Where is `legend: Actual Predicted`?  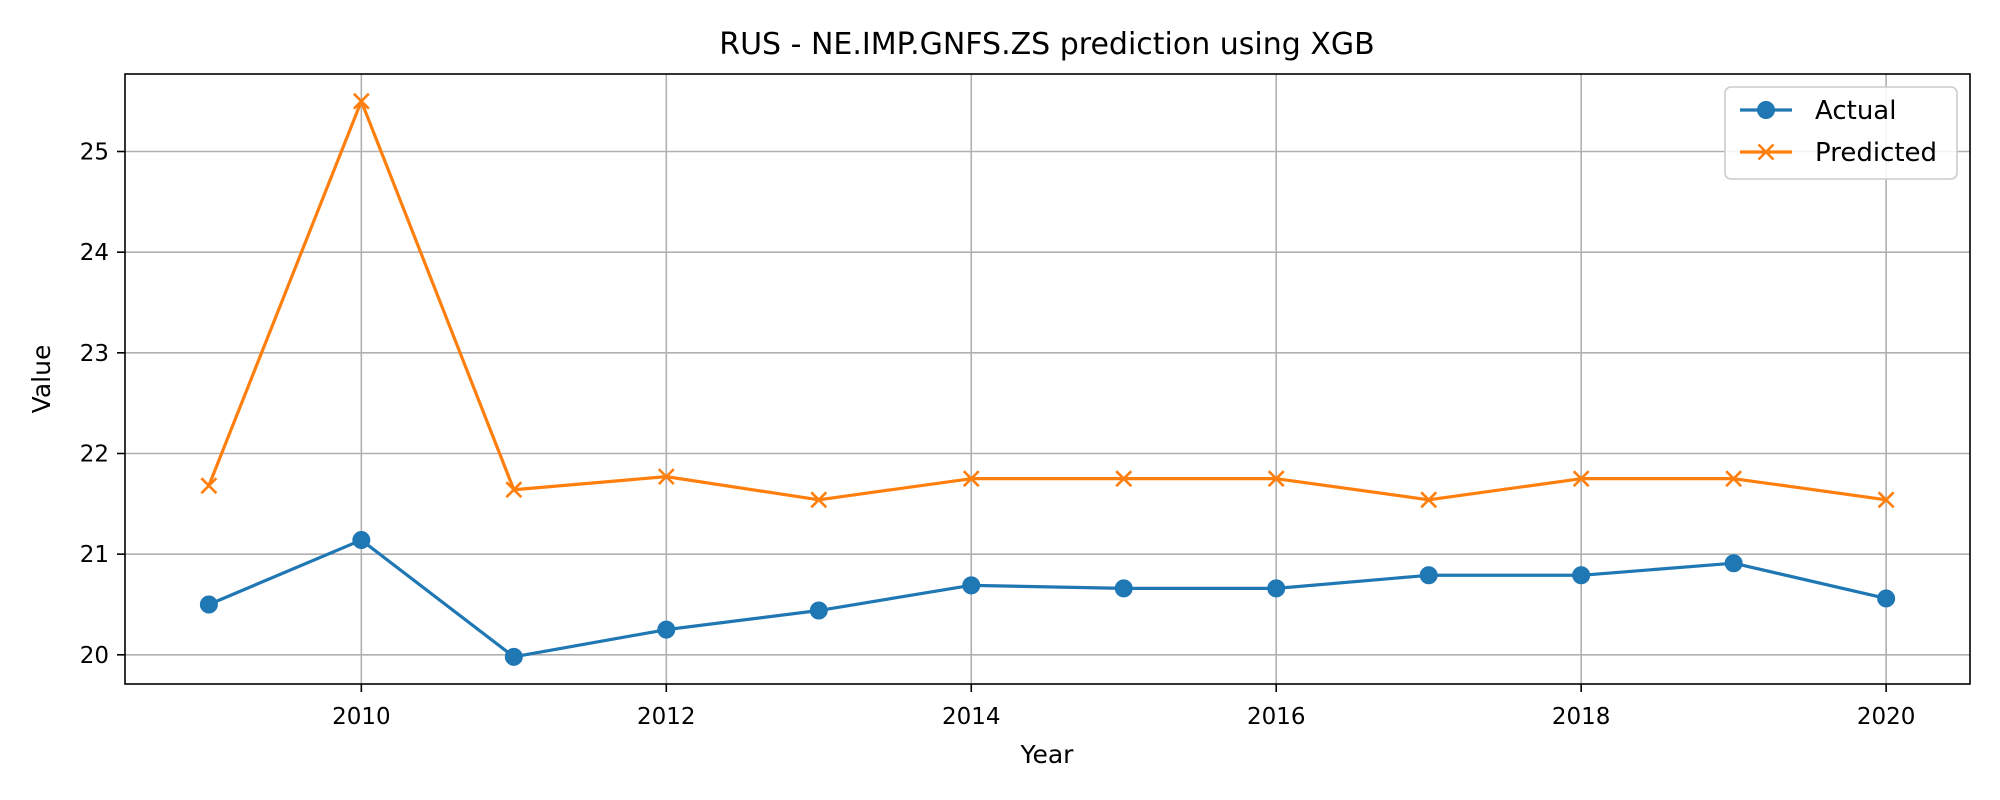 legend: Actual Predicted is located at coordinates (1841, 133).